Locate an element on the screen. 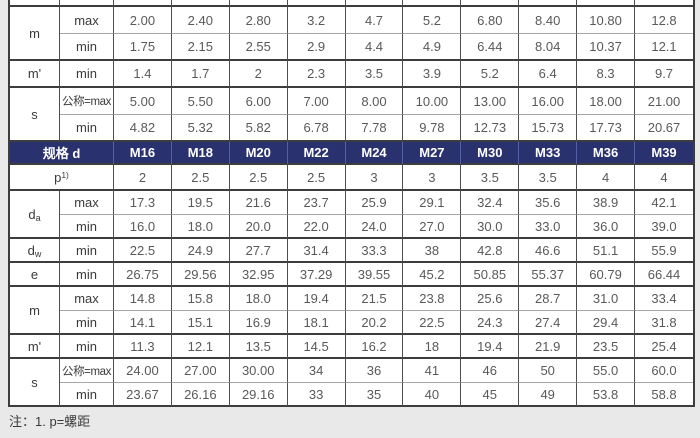 Image resolution: width=700 pixels, height=438 pixels. value-e-min-M27: 45.2 is located at coordinates (432, 275).